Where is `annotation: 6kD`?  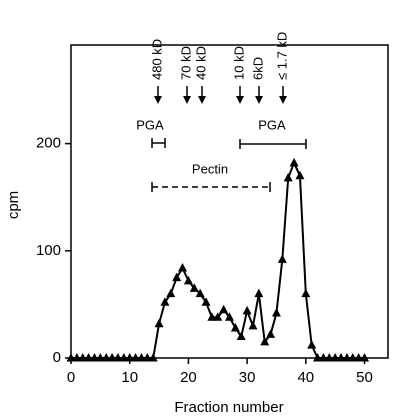
annotation: 6kD is located at coordinates (257, 68).